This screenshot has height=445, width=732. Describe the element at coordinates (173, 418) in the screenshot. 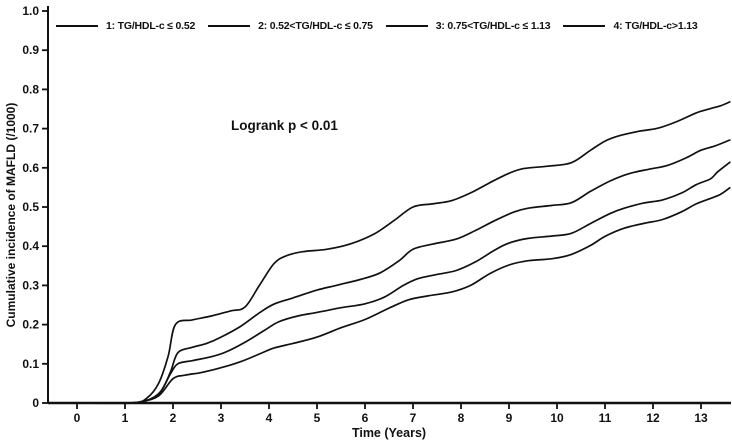

I see `x-tick-label: 2` at that location.